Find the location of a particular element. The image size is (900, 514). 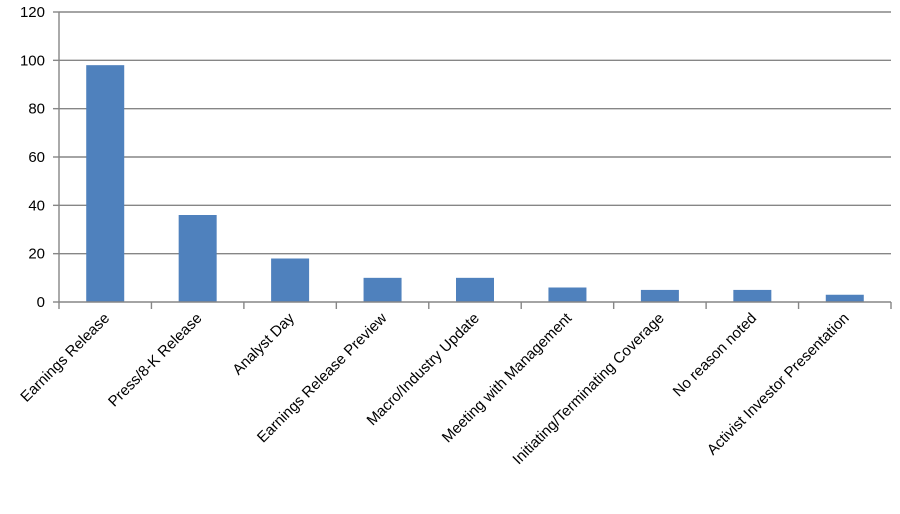

y-tick-label: 80 is located at coordinates (36, 109).